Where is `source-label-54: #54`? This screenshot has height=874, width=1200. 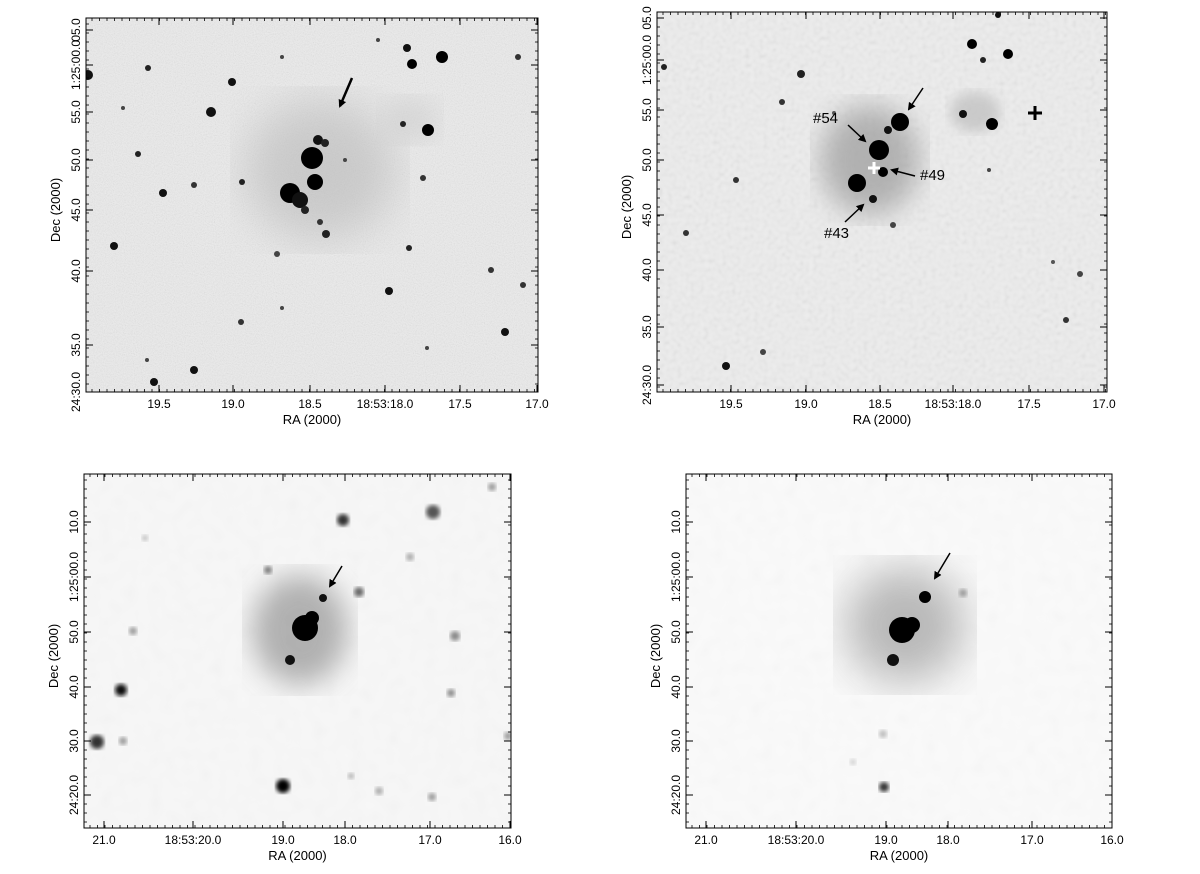 source-label-54: #54 is located at coordinates (825, 118).